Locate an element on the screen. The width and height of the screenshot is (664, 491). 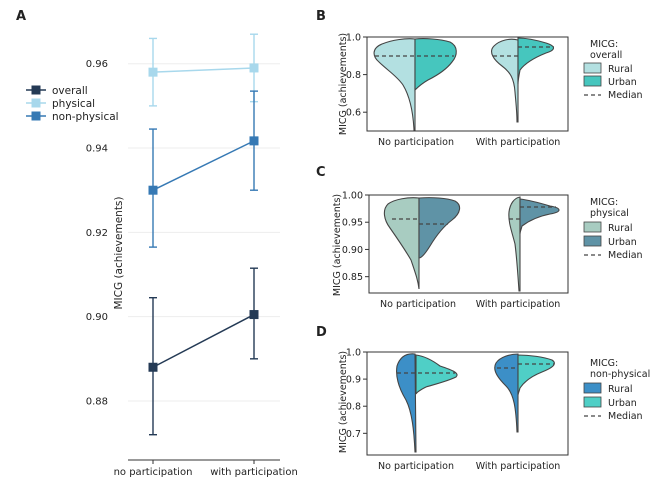
panel-c-legend-swatch-rural is located at coordinates (592, 227).